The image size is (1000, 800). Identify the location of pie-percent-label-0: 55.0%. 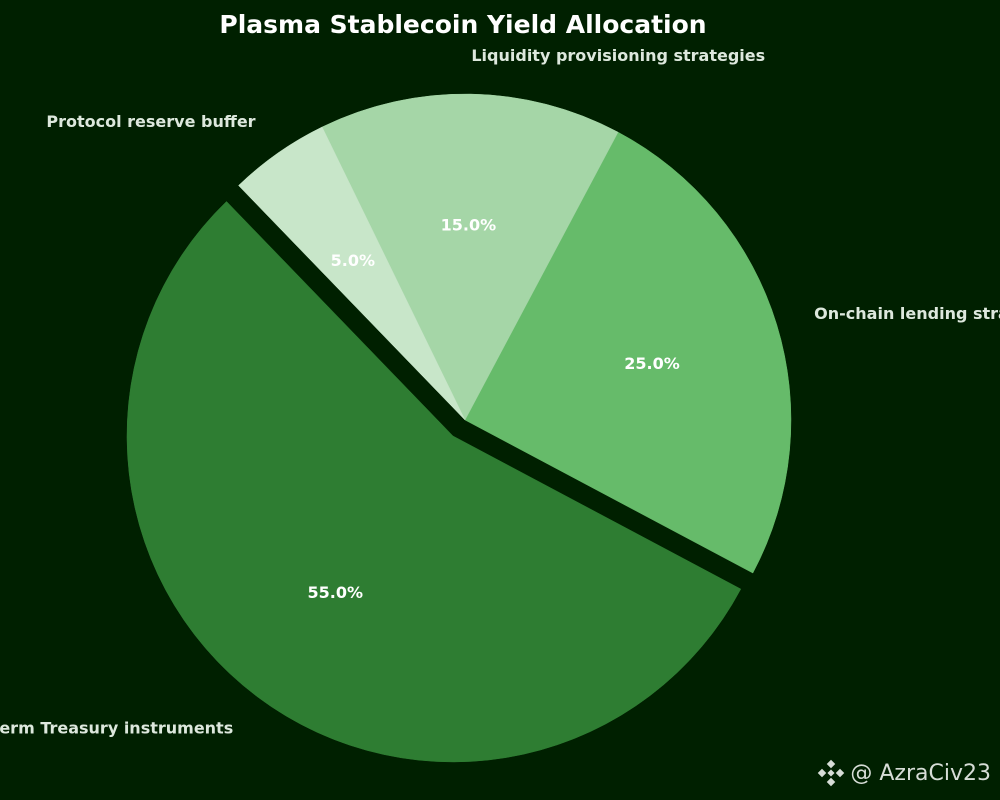
(335, 592).